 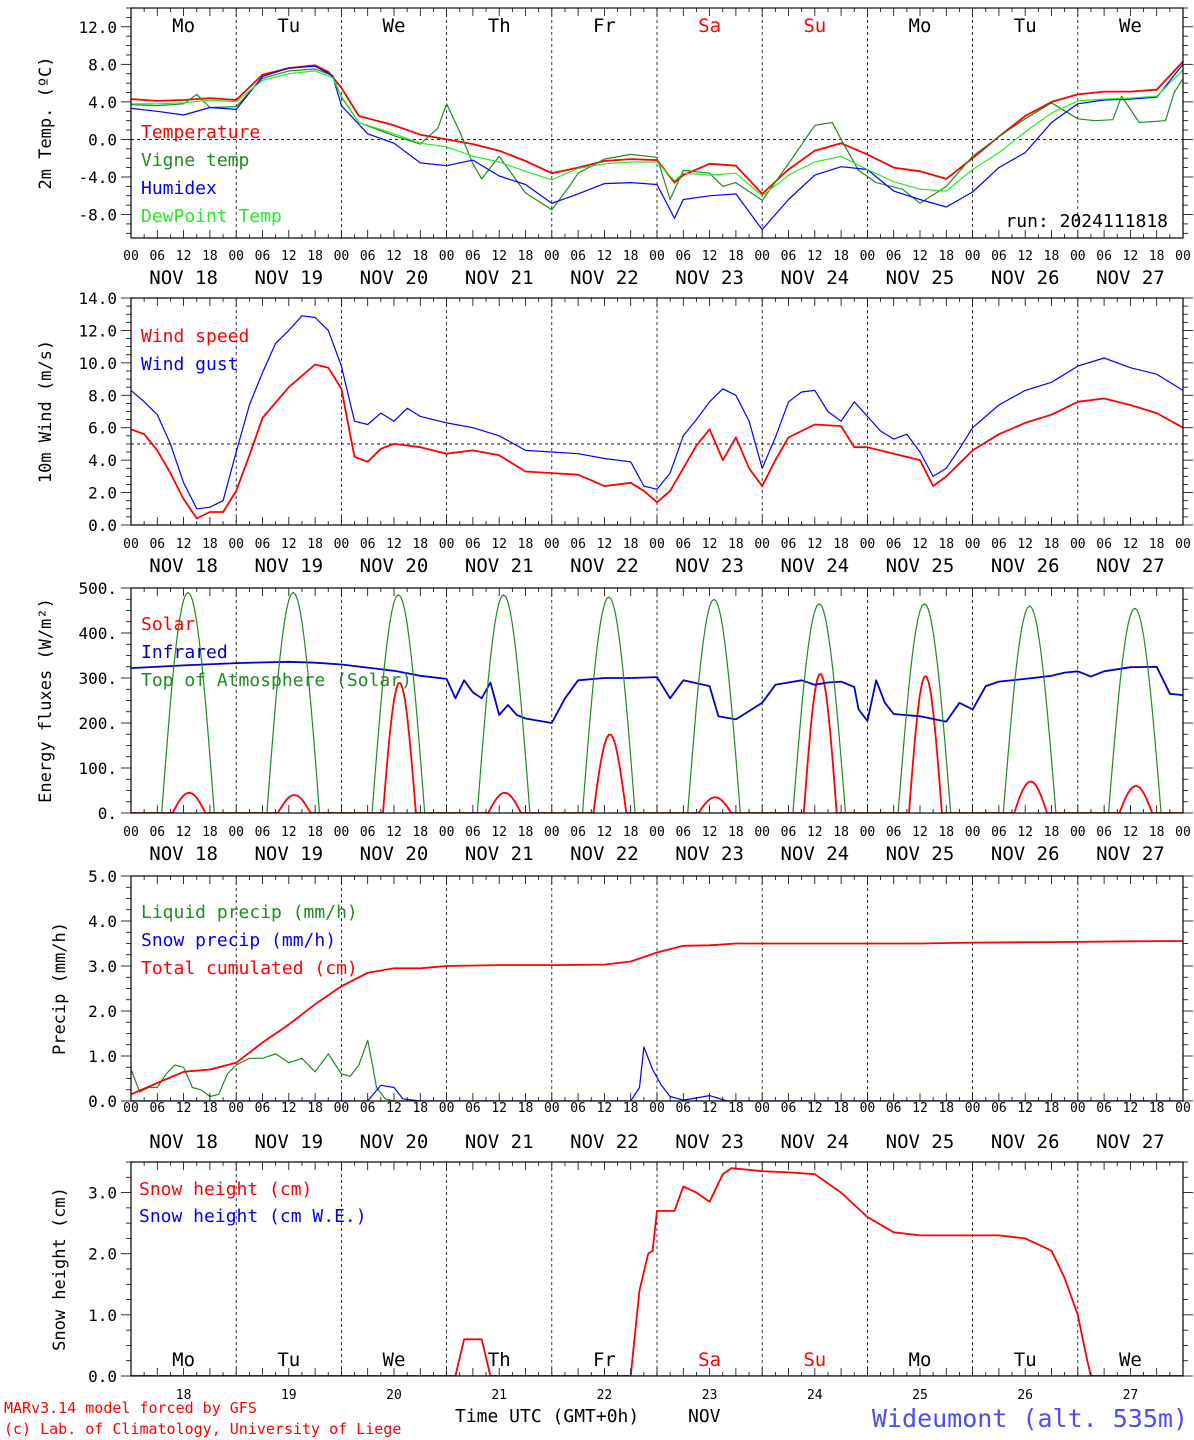 What do you see at coordinates (211, 216) in the screenshot?
I see `panel-0-legend-entry: DewPoint Temp` at bounding box center [211, 216].